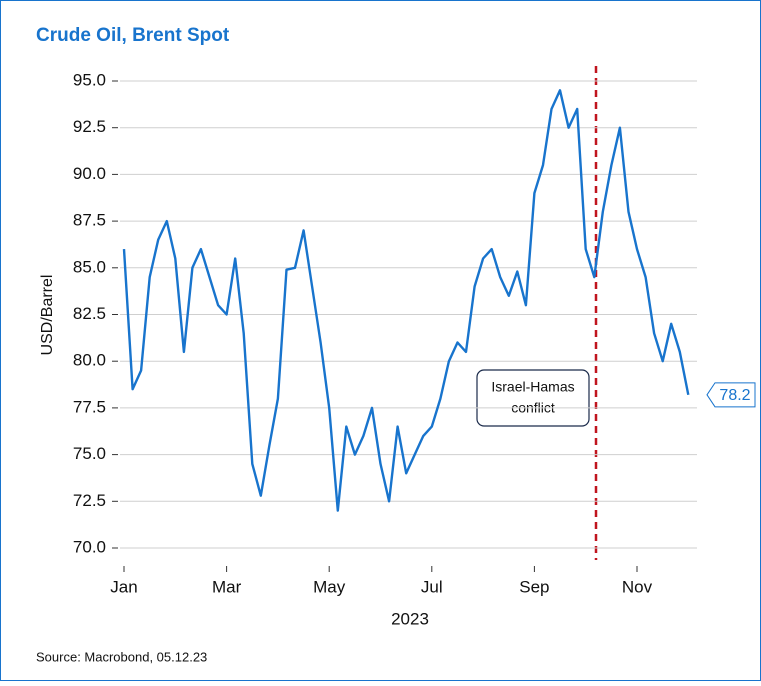  I want to click on x-tick-label: Nov, so click(637, 586).